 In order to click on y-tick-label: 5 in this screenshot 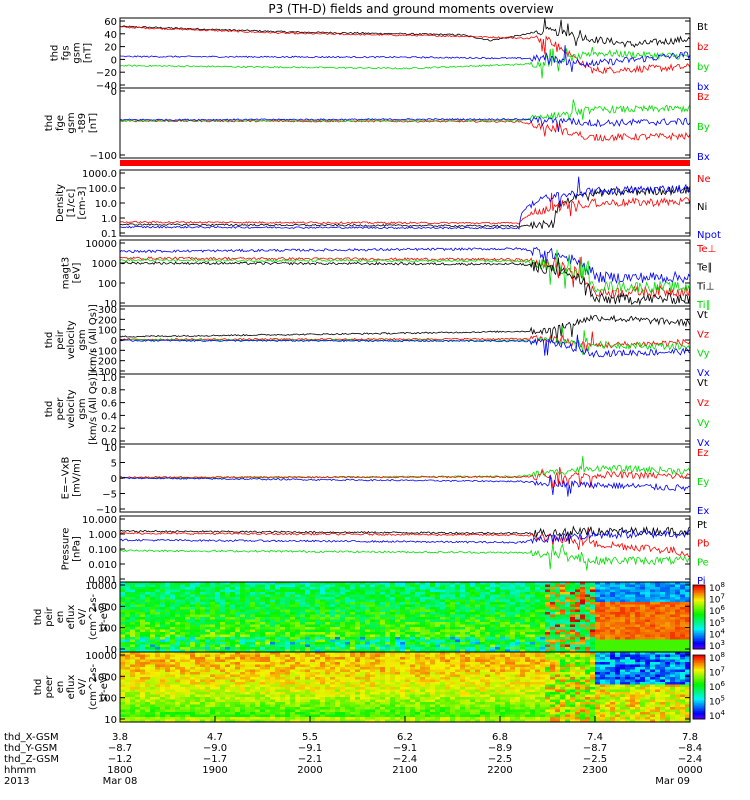, I will do `click(114, 464)`.